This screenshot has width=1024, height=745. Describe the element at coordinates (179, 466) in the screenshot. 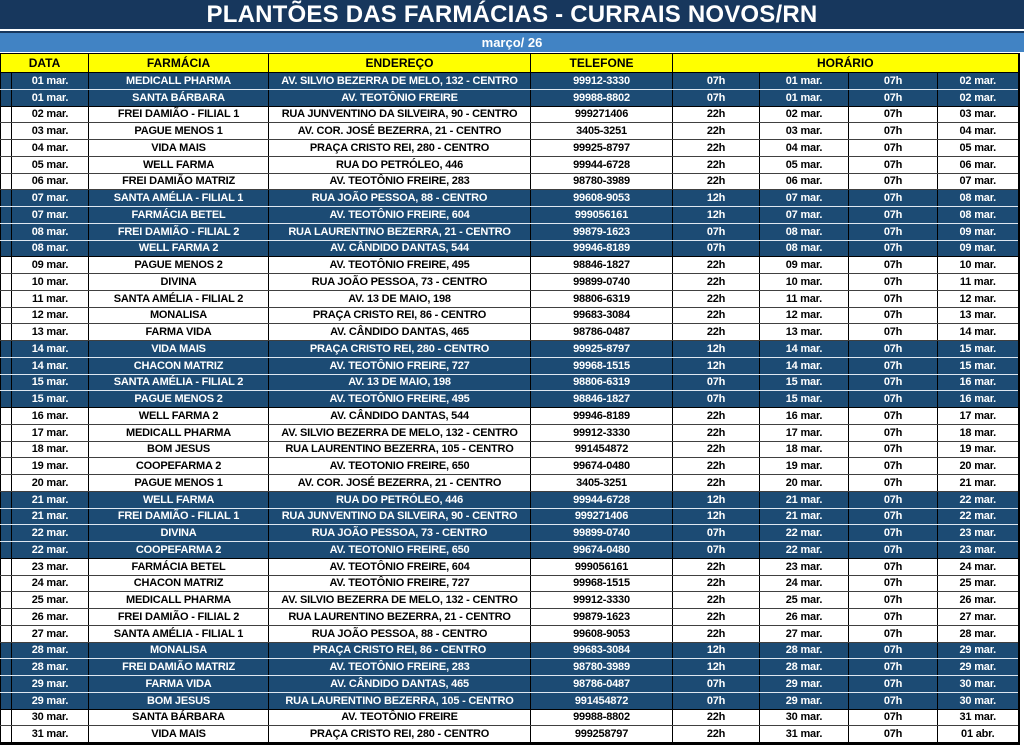

I see `pharmacy-cell: COOPEFARMA 2` at that location.